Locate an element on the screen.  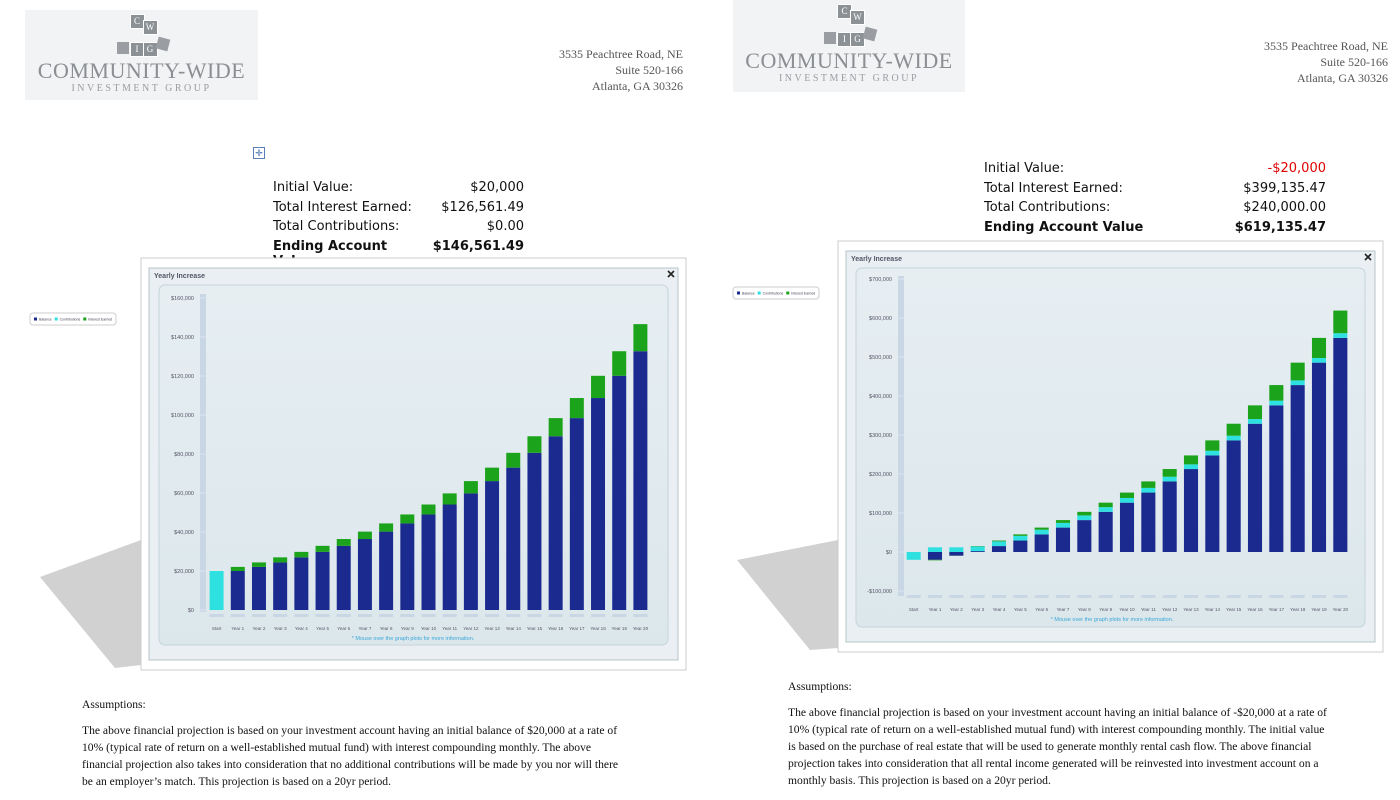
chart-title: Yearly Increase is located at coordinates (876, 259).